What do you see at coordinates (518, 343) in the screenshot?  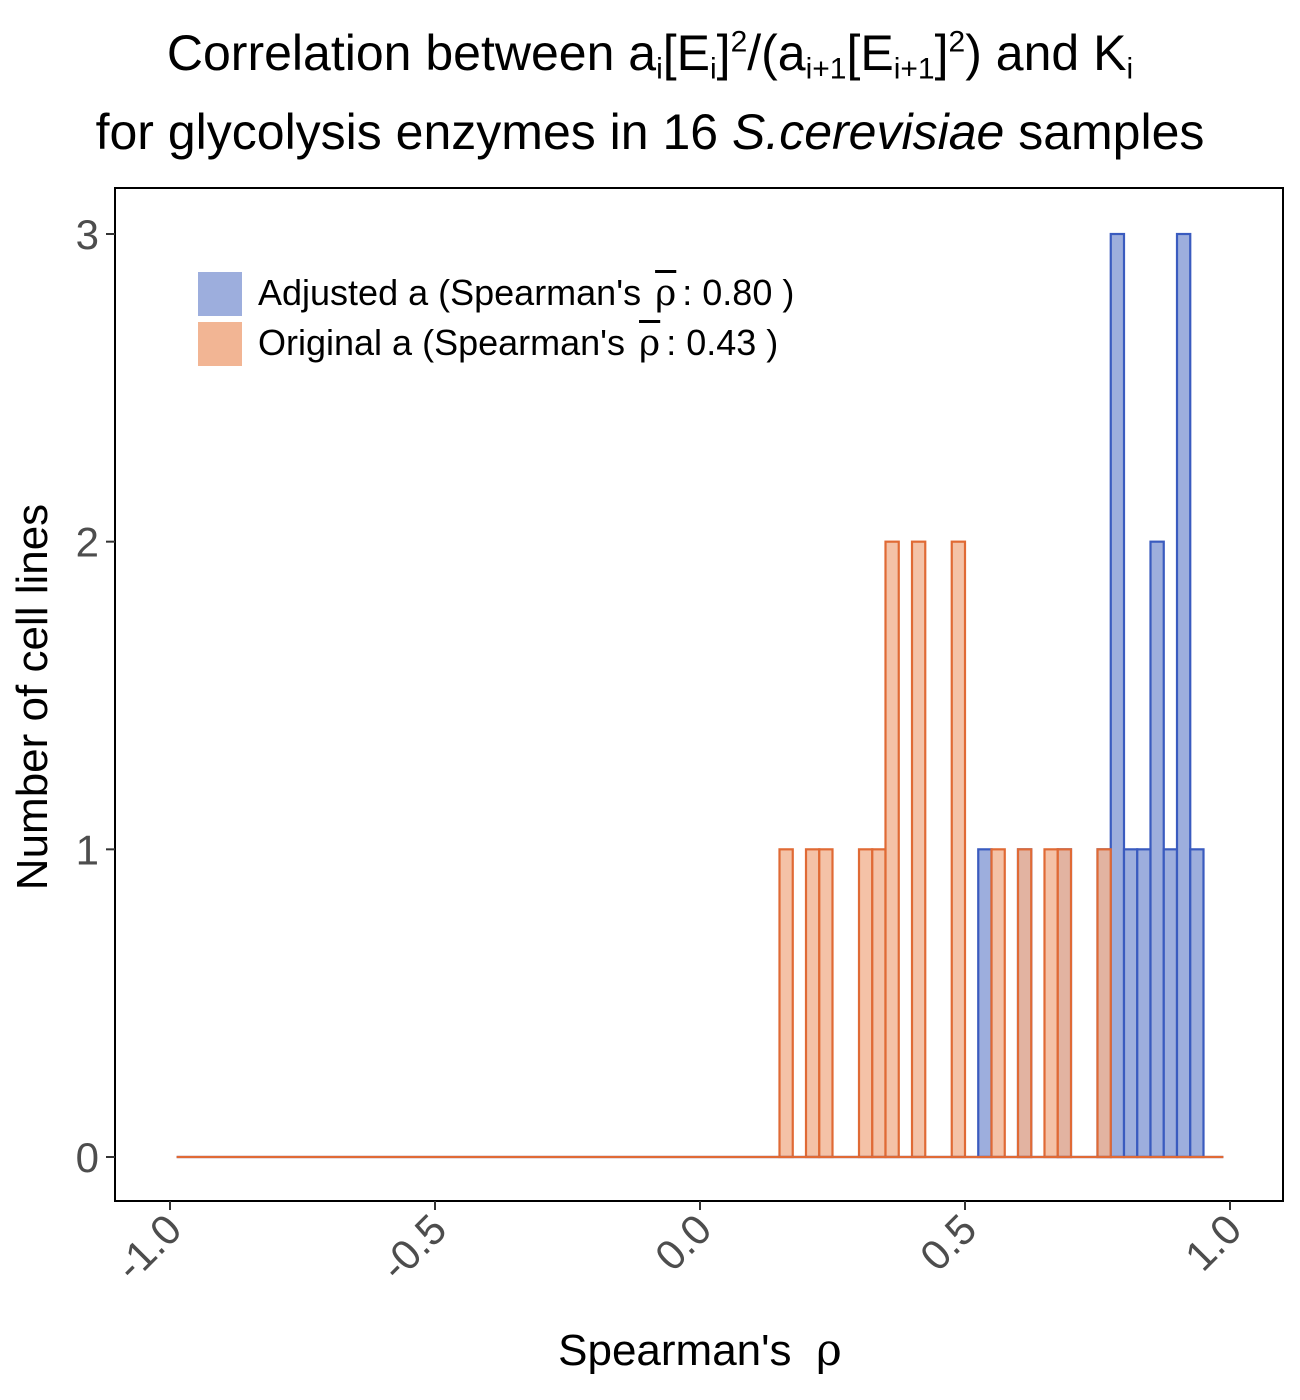 I see `legend-label-original: Original a (Spearman's ρ: 0.43 )` at bounding box center [518, 343].